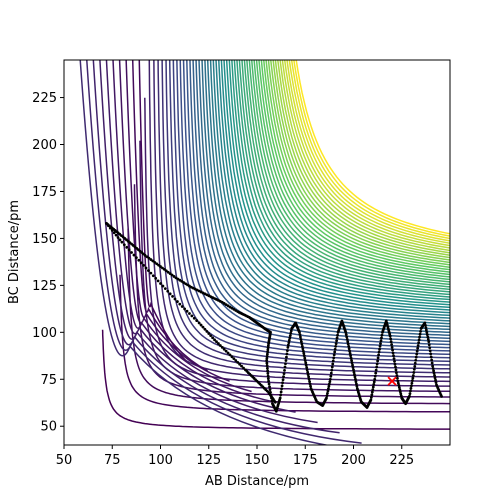 The height and width of the screenshot is (500, 500). I want to click on y-tick-label: 150, so click(44, 239).